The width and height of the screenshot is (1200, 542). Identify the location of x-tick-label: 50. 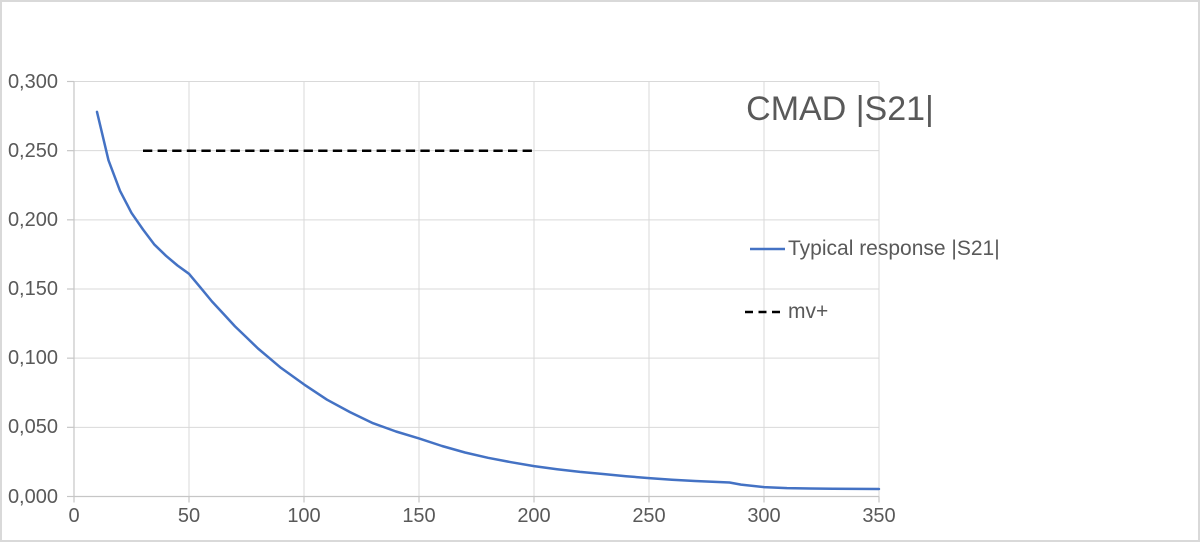
(189, 516).